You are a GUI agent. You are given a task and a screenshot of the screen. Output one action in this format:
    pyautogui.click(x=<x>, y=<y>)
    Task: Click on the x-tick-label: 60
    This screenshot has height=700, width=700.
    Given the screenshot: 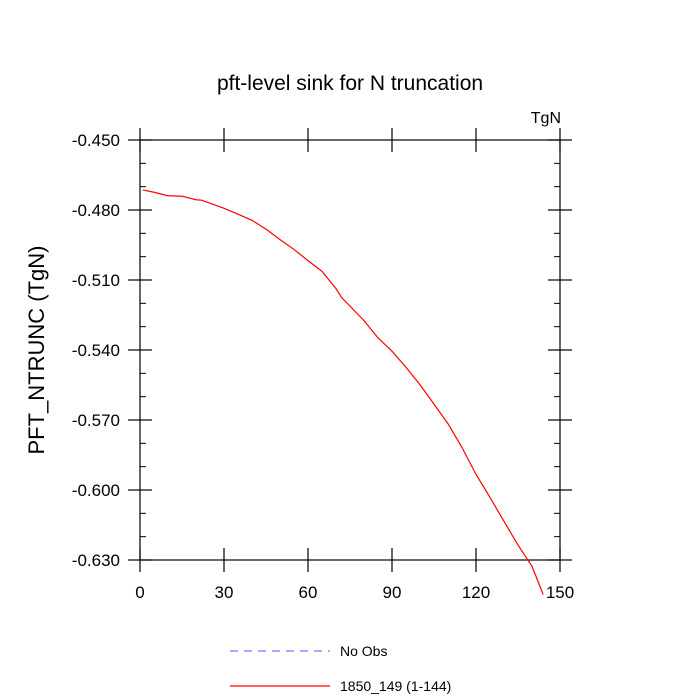 What is the action you would take?
    pyautogui.click(x=308, y=592)
    